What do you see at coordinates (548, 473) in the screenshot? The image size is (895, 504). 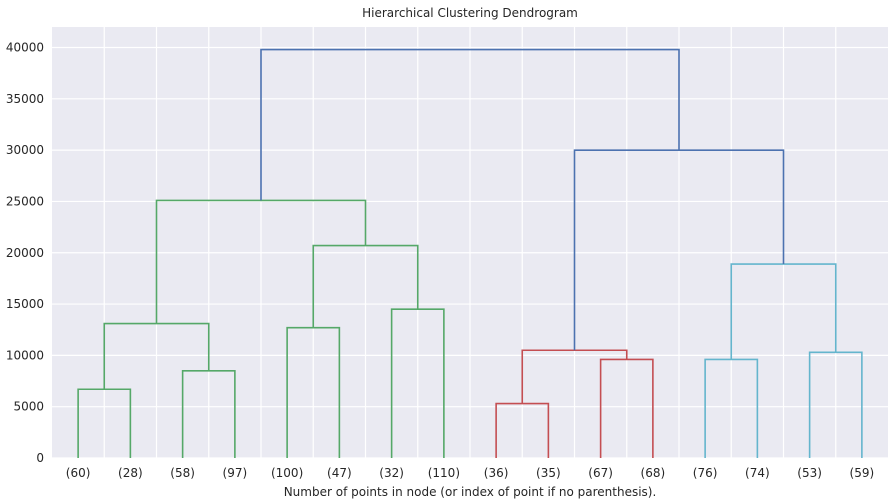 I see `x-tick-label: (35)` at bounding box center [548, 473].